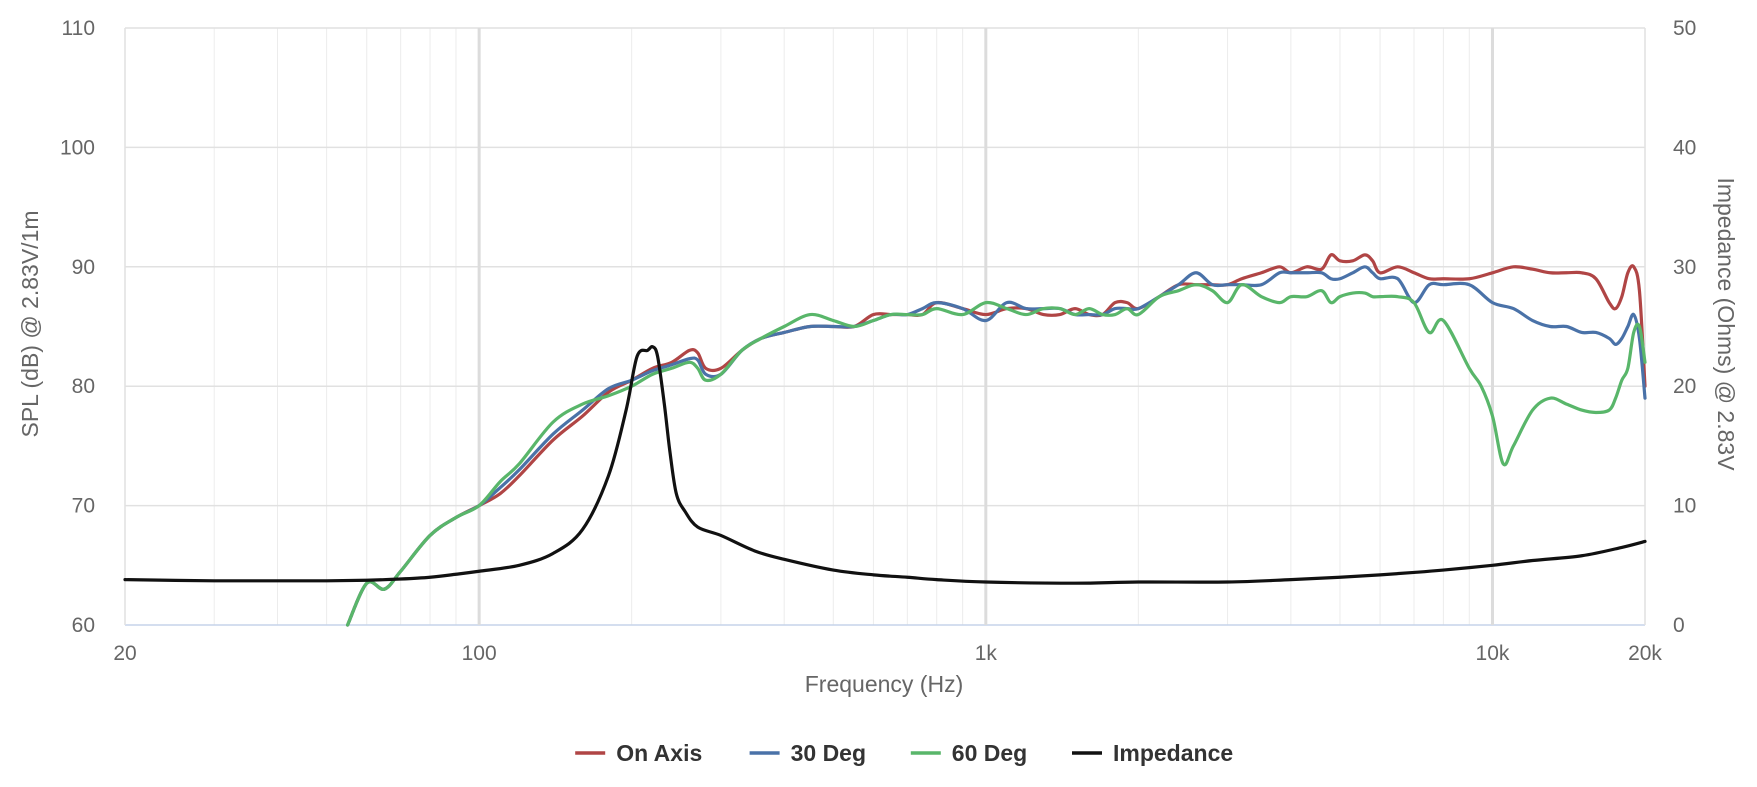 This screenshot has width=1757, height=787. What do you see at coordinates (78, 28) in the screenshot?
I see `y-left-tick-label: 110` at bounding box center [78, 28].